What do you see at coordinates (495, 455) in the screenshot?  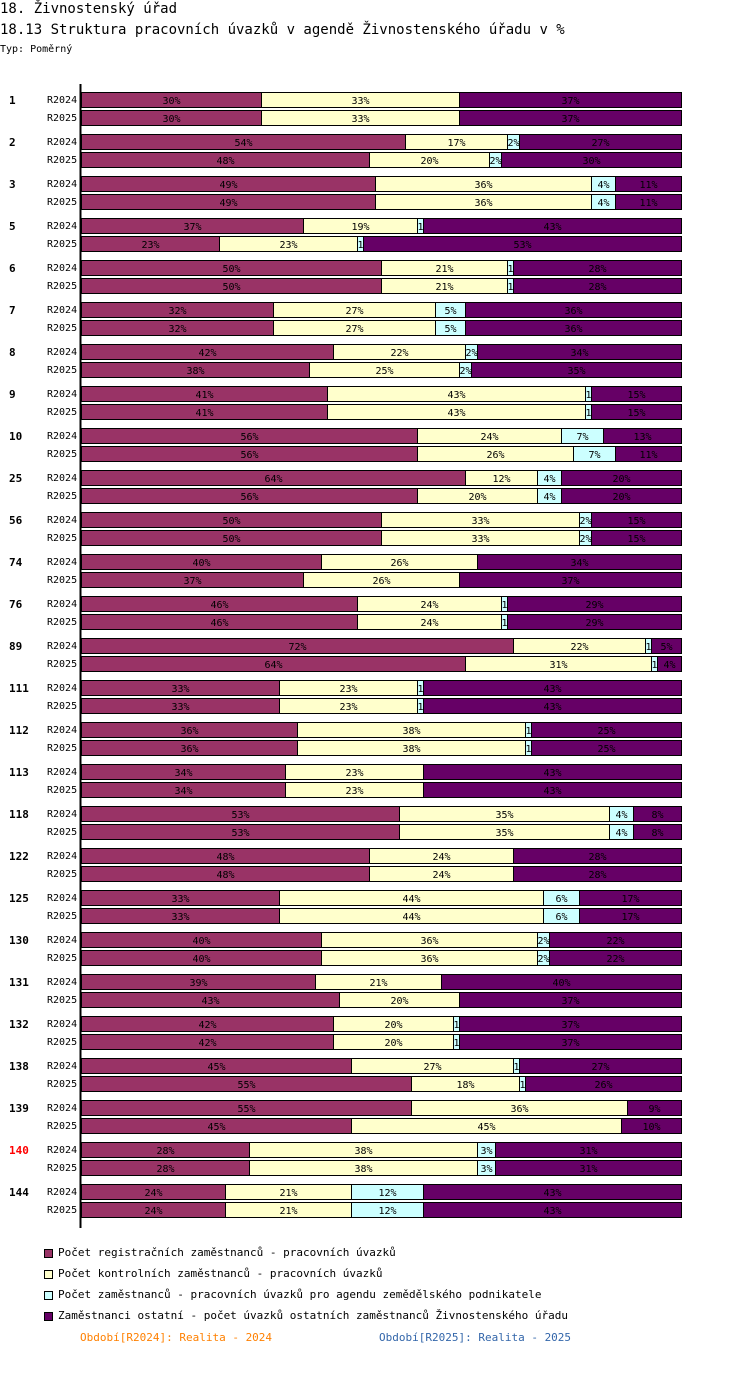 I see `bar-value-label: 26%` at bounding box center [495, 455].